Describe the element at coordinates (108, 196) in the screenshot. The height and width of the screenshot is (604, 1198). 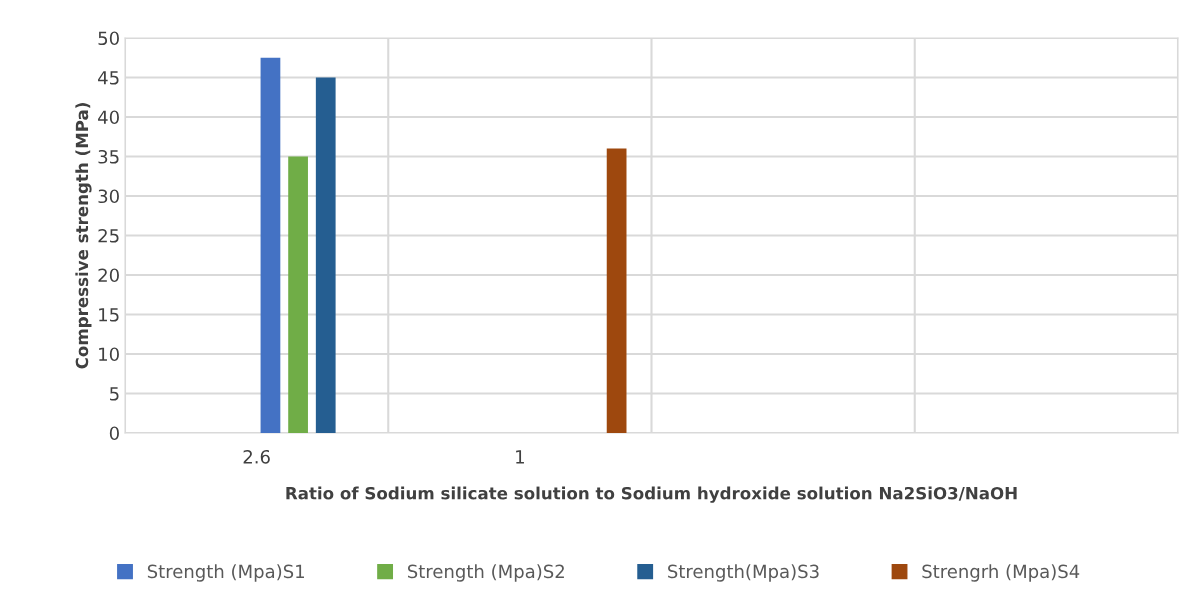
I see `y-tick-label: 30` at that location.